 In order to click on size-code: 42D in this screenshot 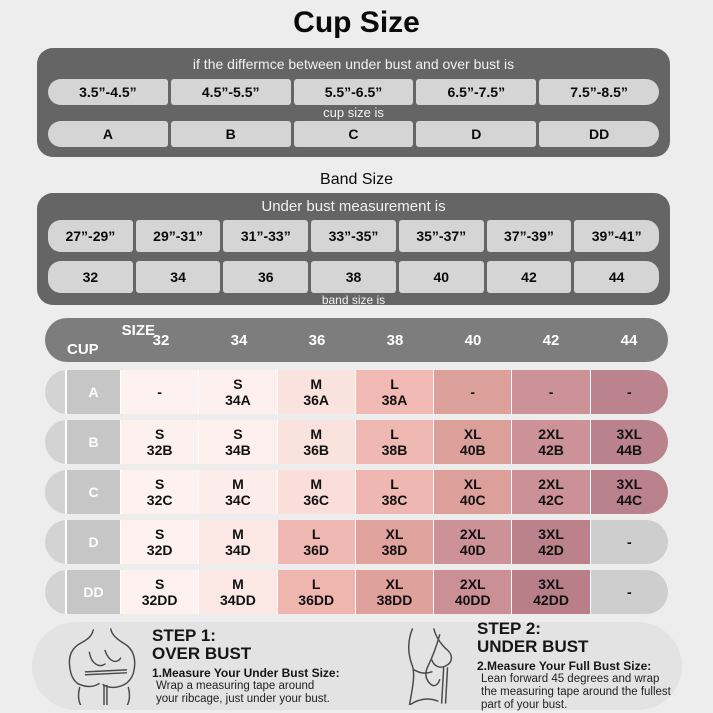, I will do `click(551, 550)`.